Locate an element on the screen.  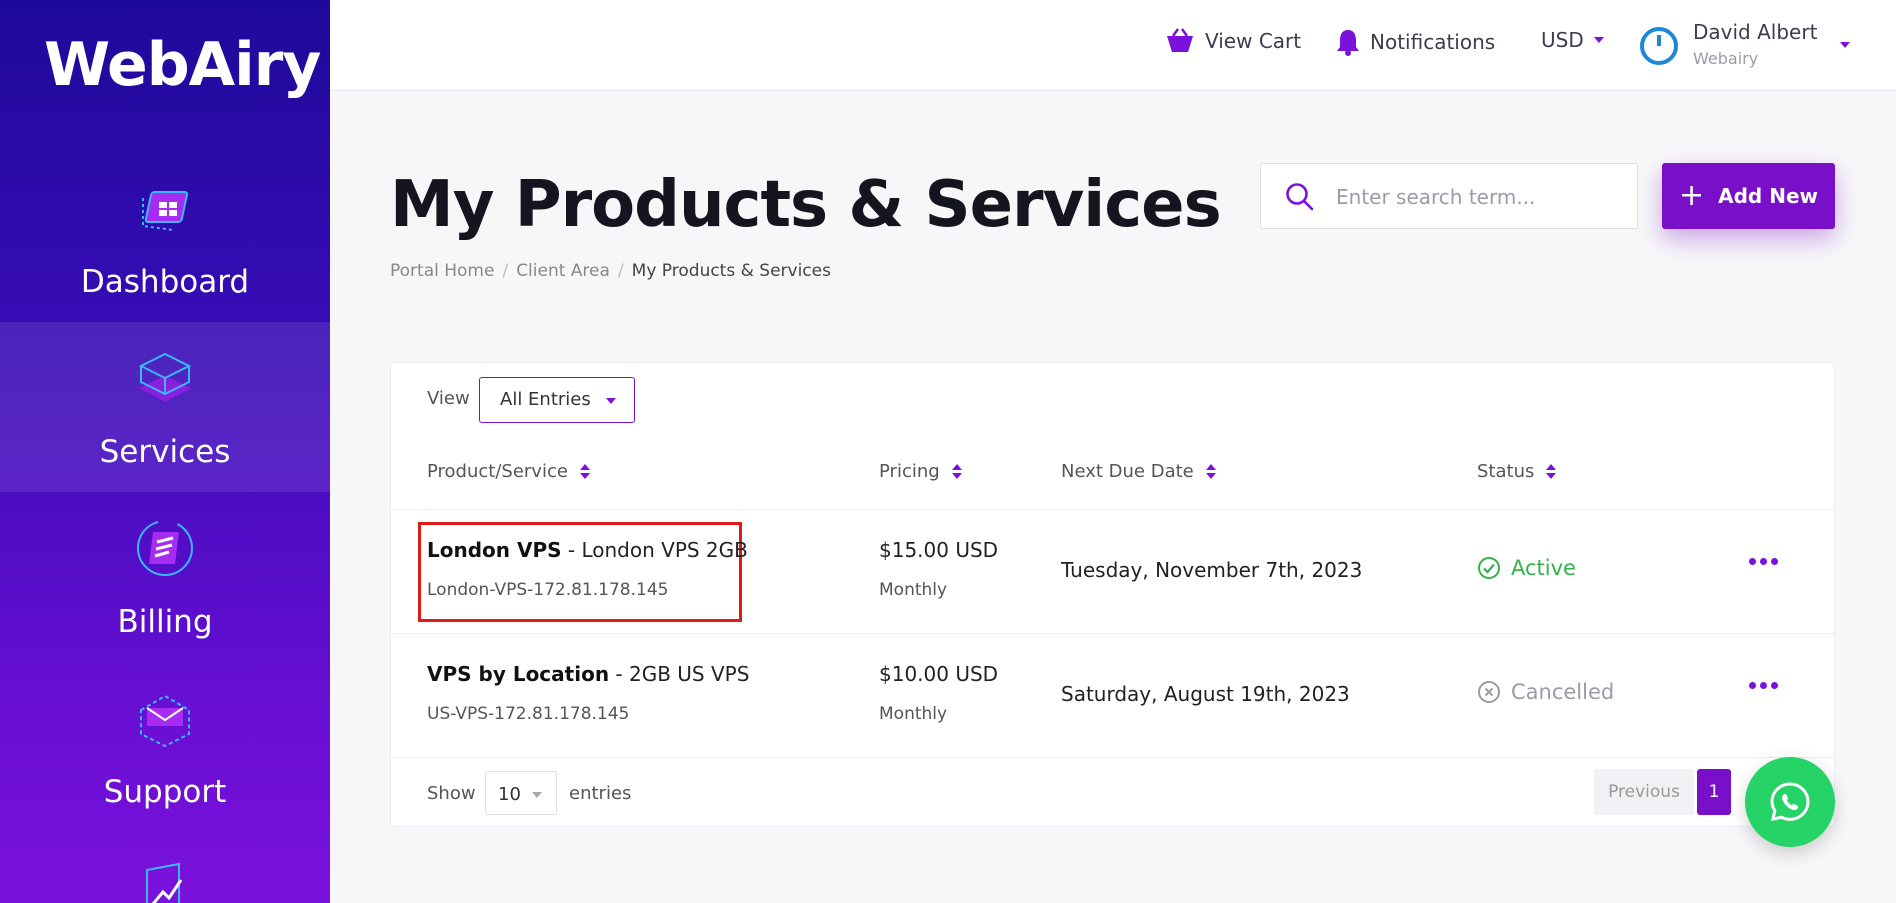
page-size-select: 10 is located at coordinates (521, 793).